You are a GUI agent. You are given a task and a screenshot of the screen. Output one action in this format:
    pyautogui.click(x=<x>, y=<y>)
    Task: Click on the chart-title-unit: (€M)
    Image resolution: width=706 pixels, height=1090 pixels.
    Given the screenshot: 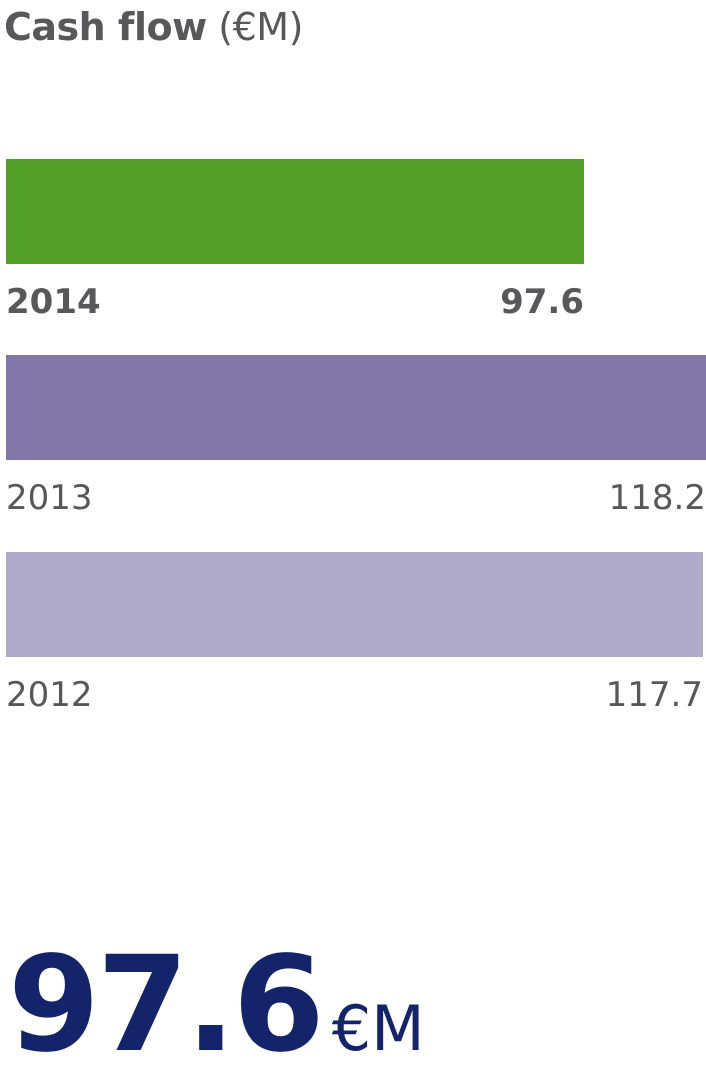 What is the action you would take?
    pyautogui.click(x=260, y=27)
    